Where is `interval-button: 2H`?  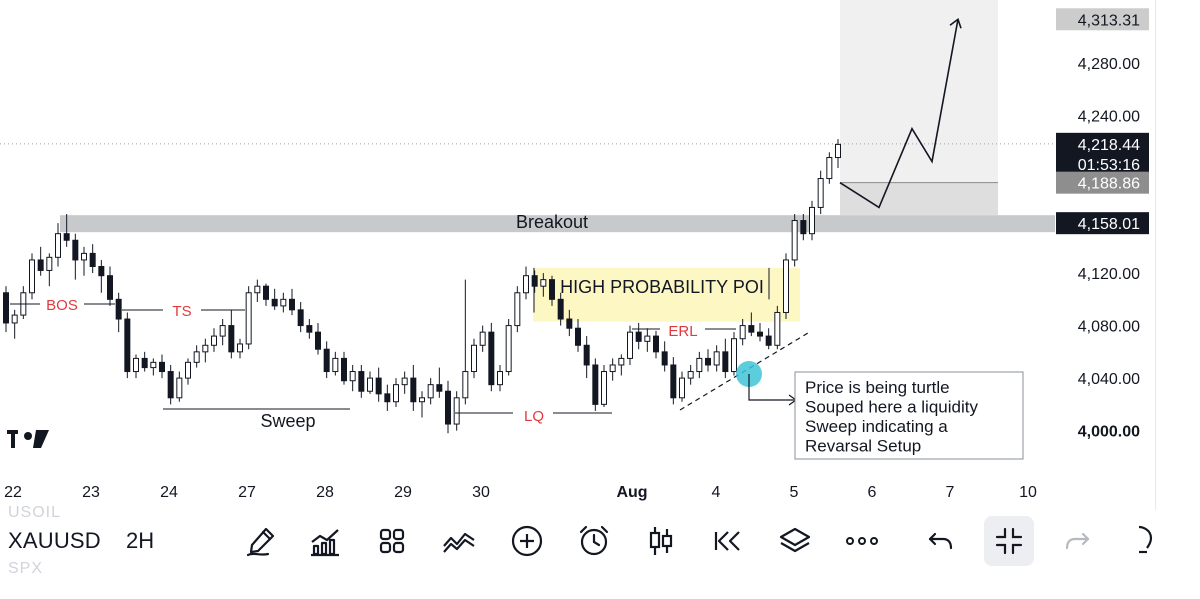 interval-button: 2H is located at coordinates (140, 540).